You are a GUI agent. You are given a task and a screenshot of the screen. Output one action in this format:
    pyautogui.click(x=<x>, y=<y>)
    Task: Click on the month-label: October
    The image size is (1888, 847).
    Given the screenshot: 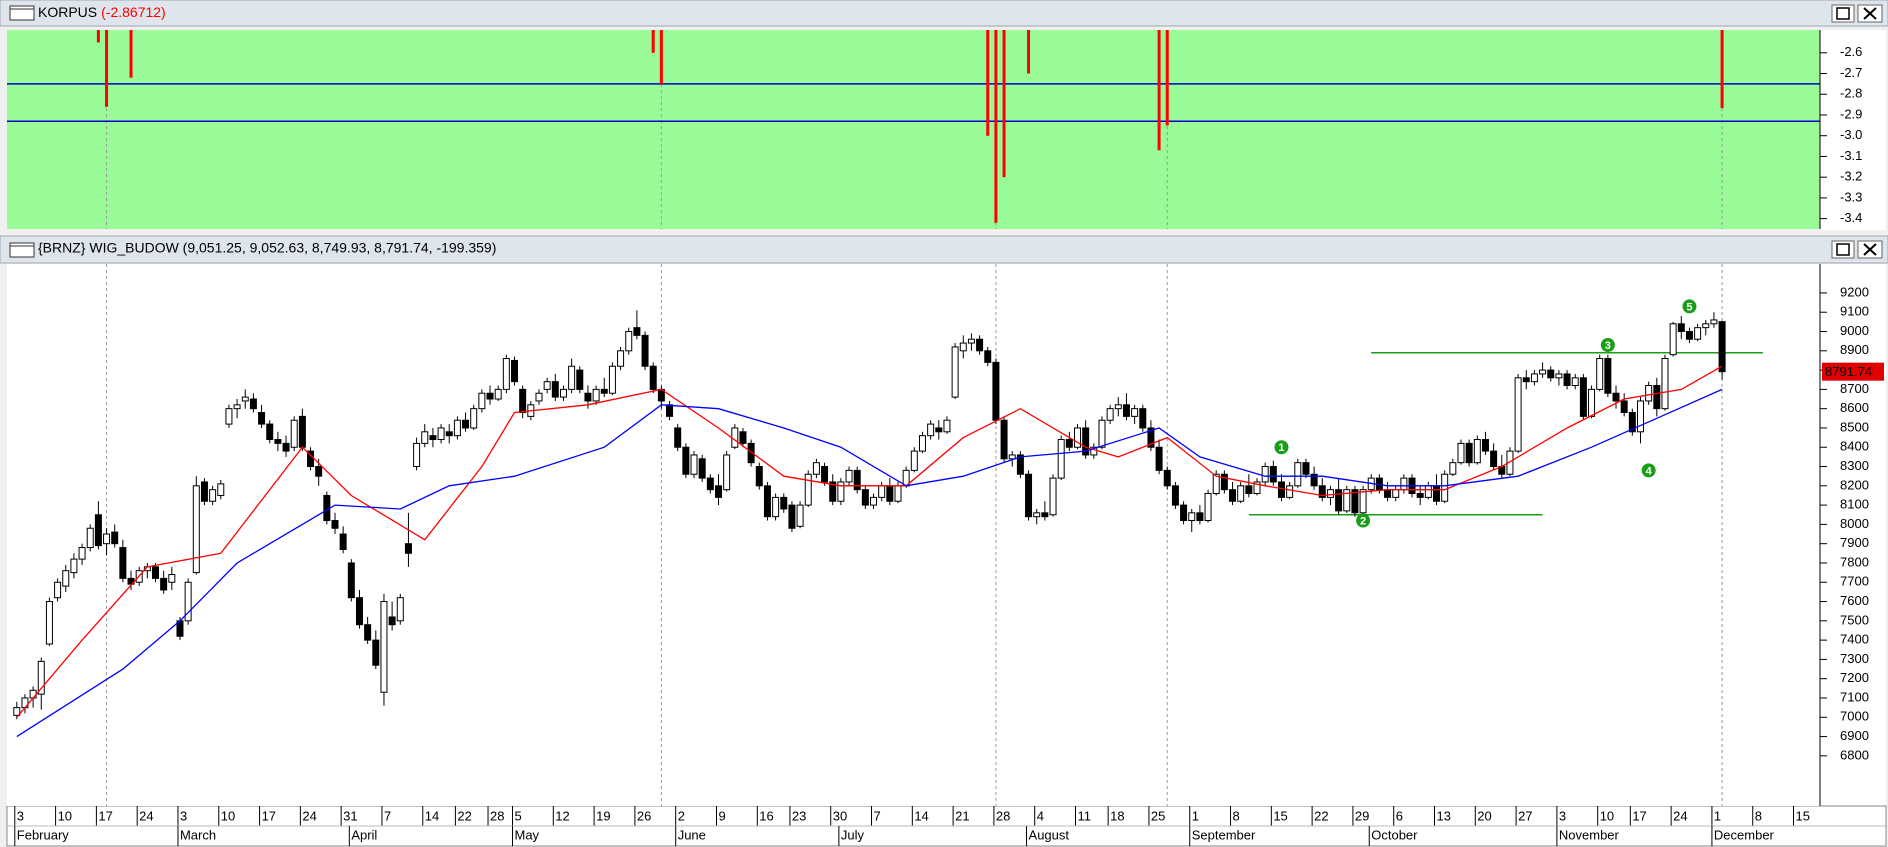 What is the action you would take?
    pyautogui.click(x=1394, y=834)
    